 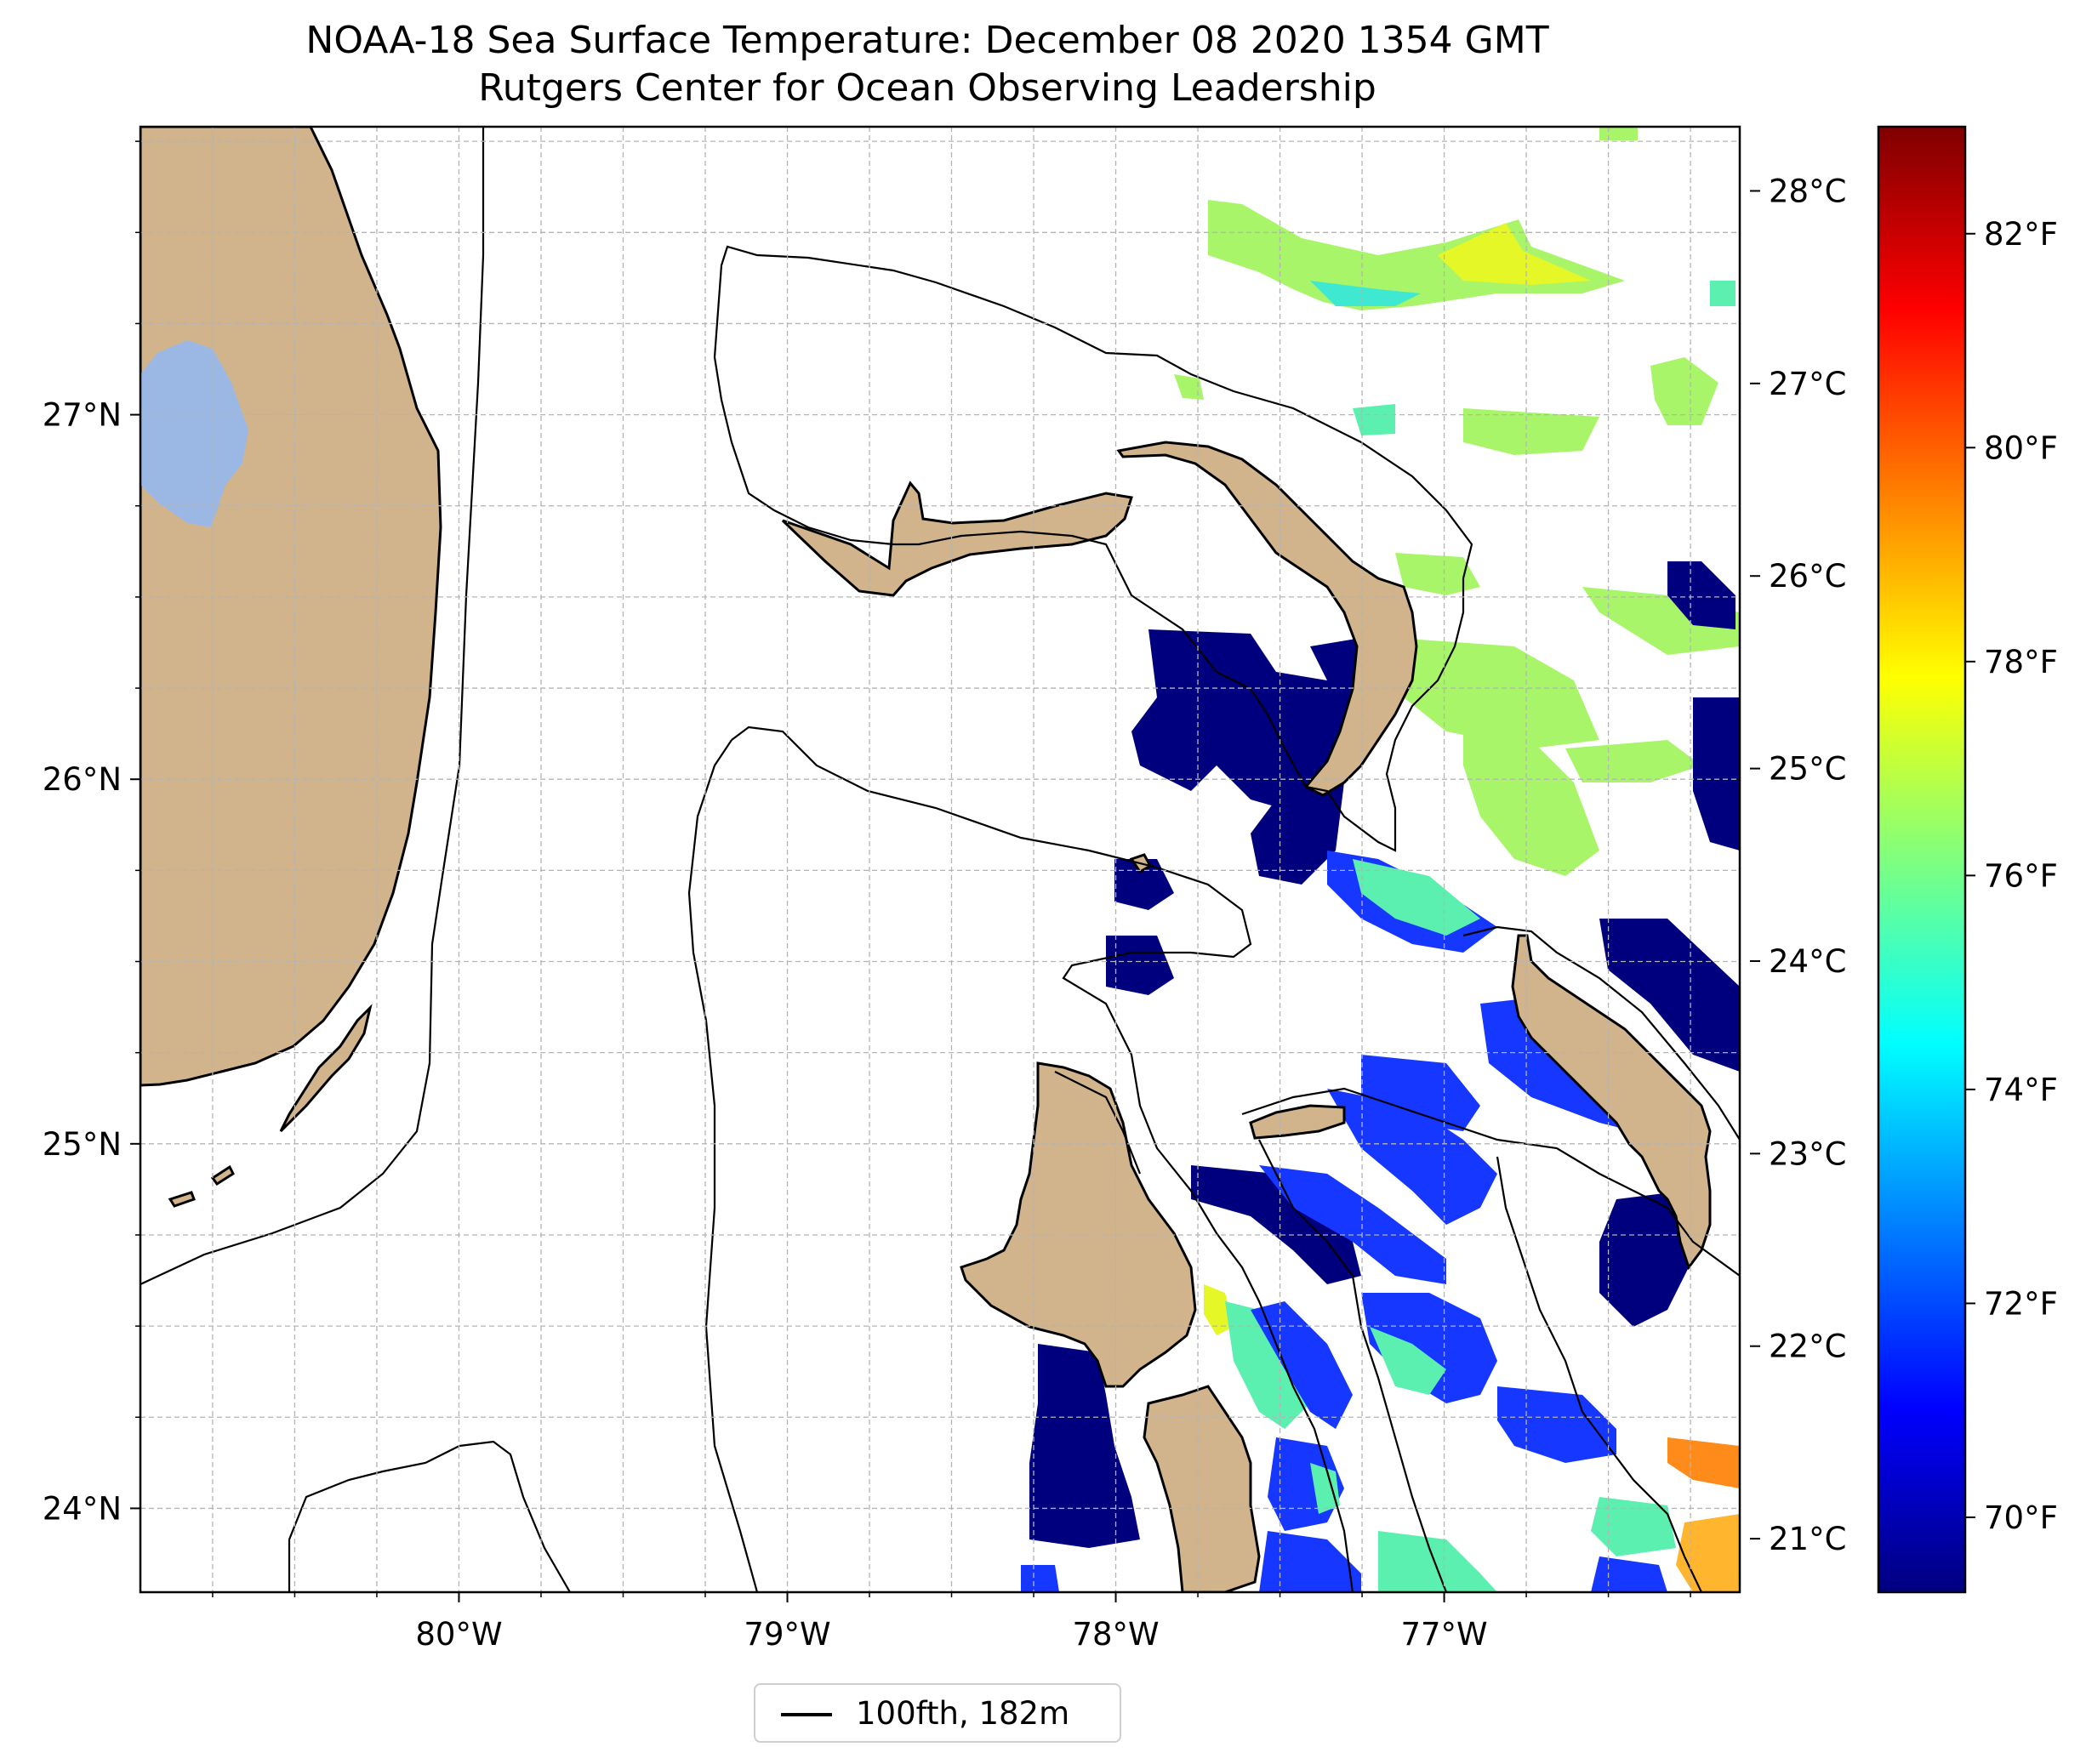 I want to click on longitude-axis: 80°W 79°W 78°W 77°W, so click(x=952, y=1622).